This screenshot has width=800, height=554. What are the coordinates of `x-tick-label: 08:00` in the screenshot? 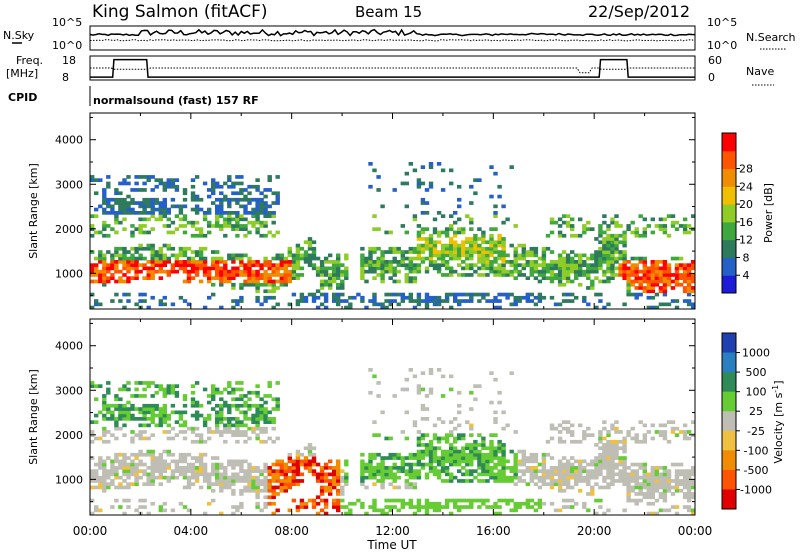 It's located at (291, 531).